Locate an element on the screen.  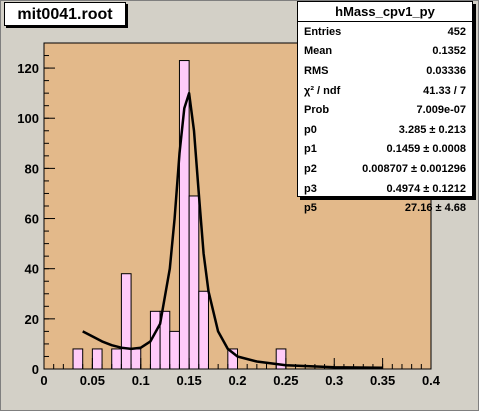
stat-row-rms: RMS 0.03336 is located at coordinates (385, 71).